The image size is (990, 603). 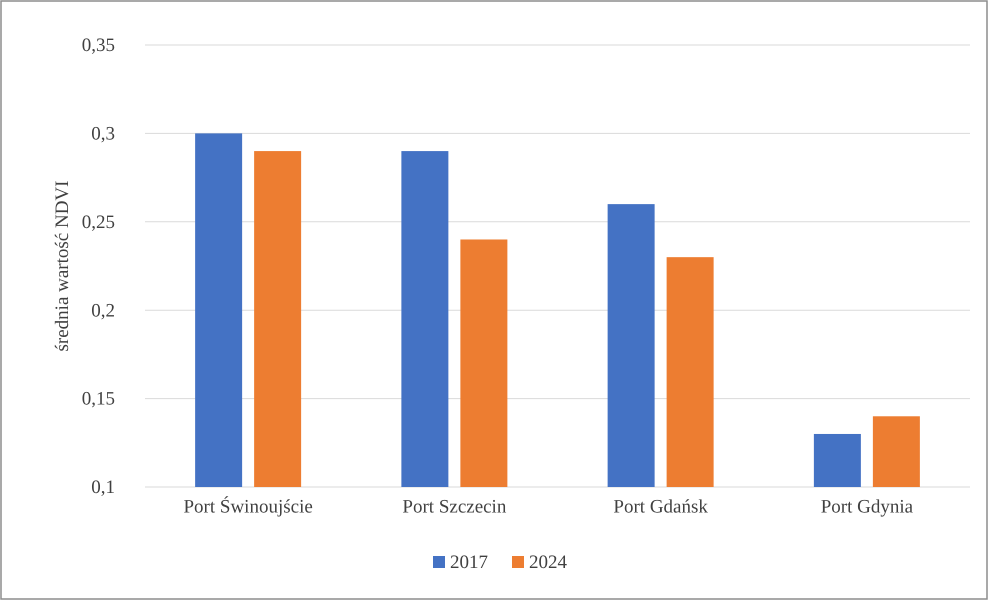 I want to click on y-tick-label: 0,25, so click(x=98, y=222).